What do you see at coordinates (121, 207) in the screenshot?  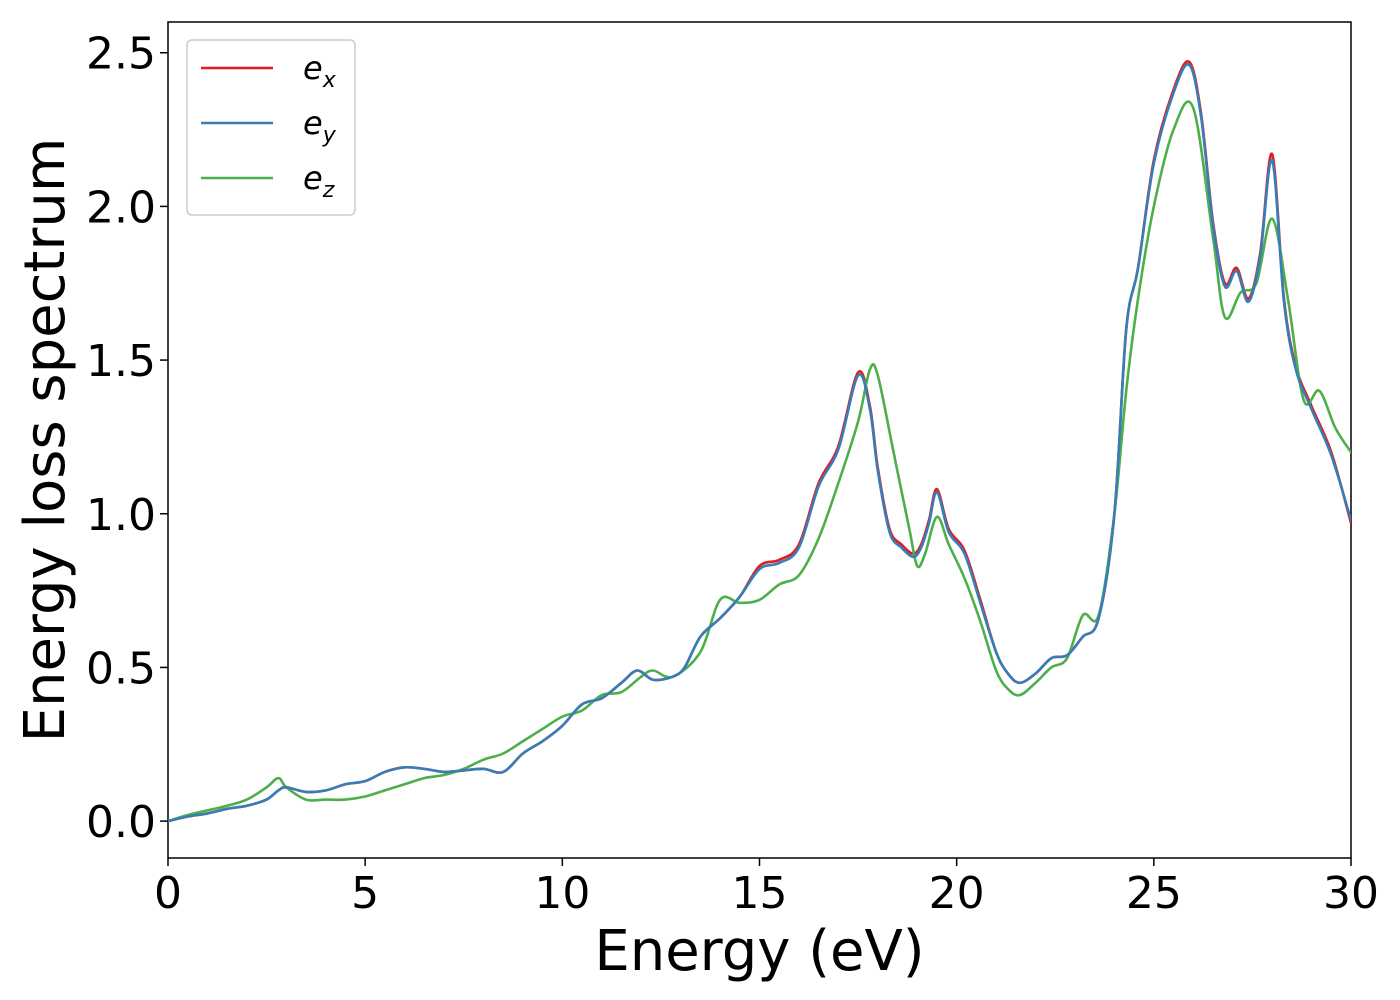 I see `y-tick-label: 2.0` at bounding box center [121, 207].